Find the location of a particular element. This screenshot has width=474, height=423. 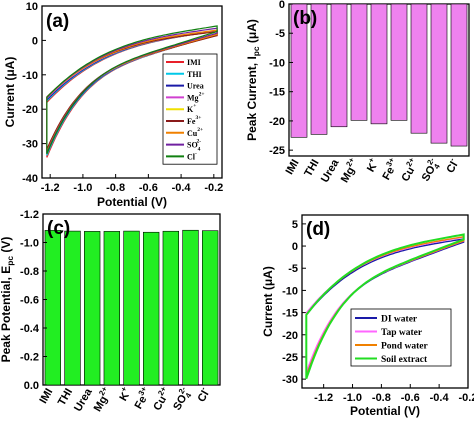

plot-frame is located at coordinates (385, 301).